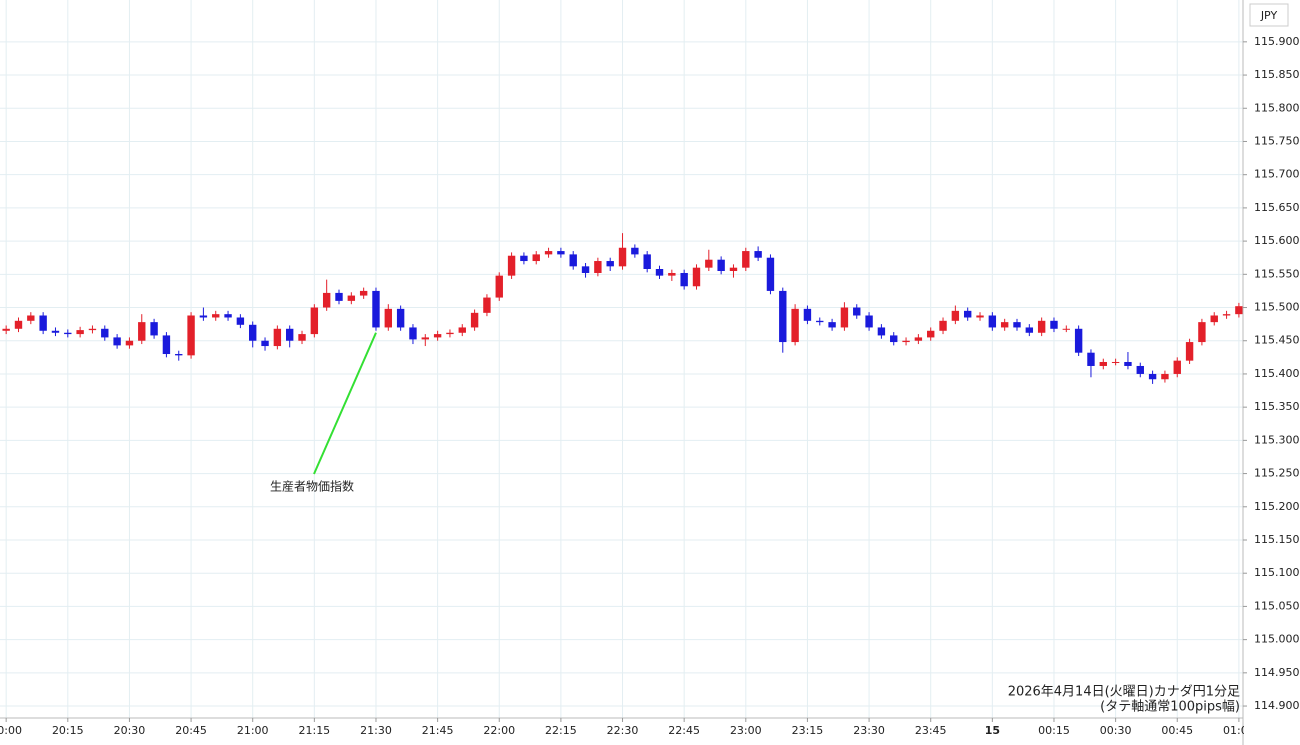 This screenshot has height=745, width=1300. What do you see at coordinates (1170, 707) in the screenshot?
I see `caption: (タテ軸通常100pips幅)` at bounding box center [1170, 707].